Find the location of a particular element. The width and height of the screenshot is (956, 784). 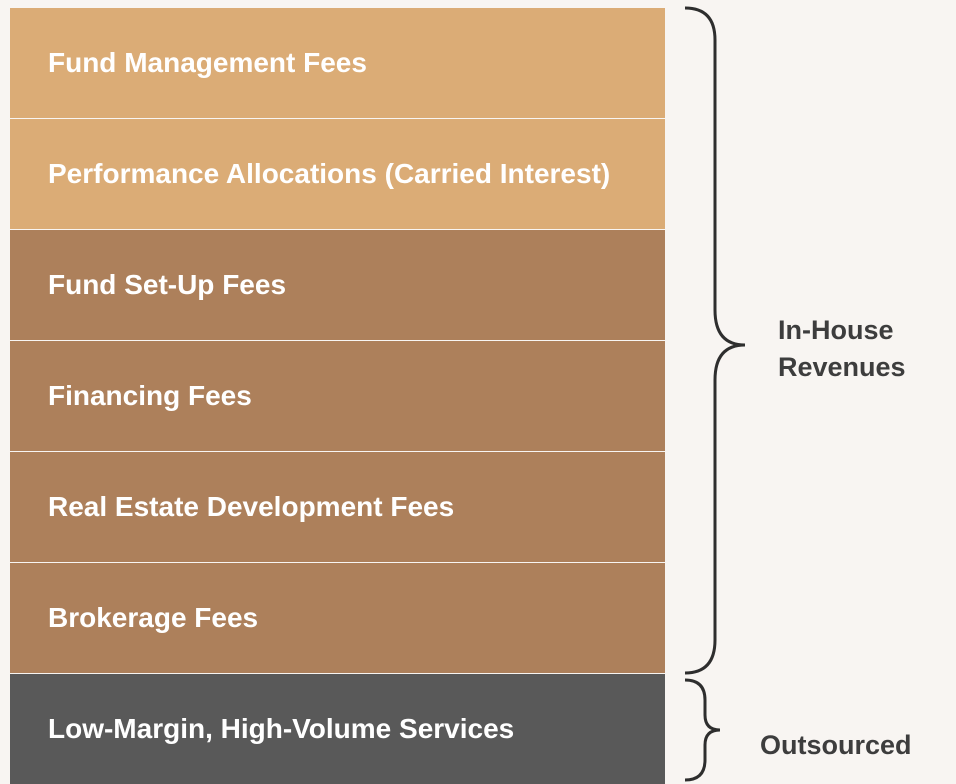

revenue-row: Fund Set-Up Fees is located at coordinates (337, 285).